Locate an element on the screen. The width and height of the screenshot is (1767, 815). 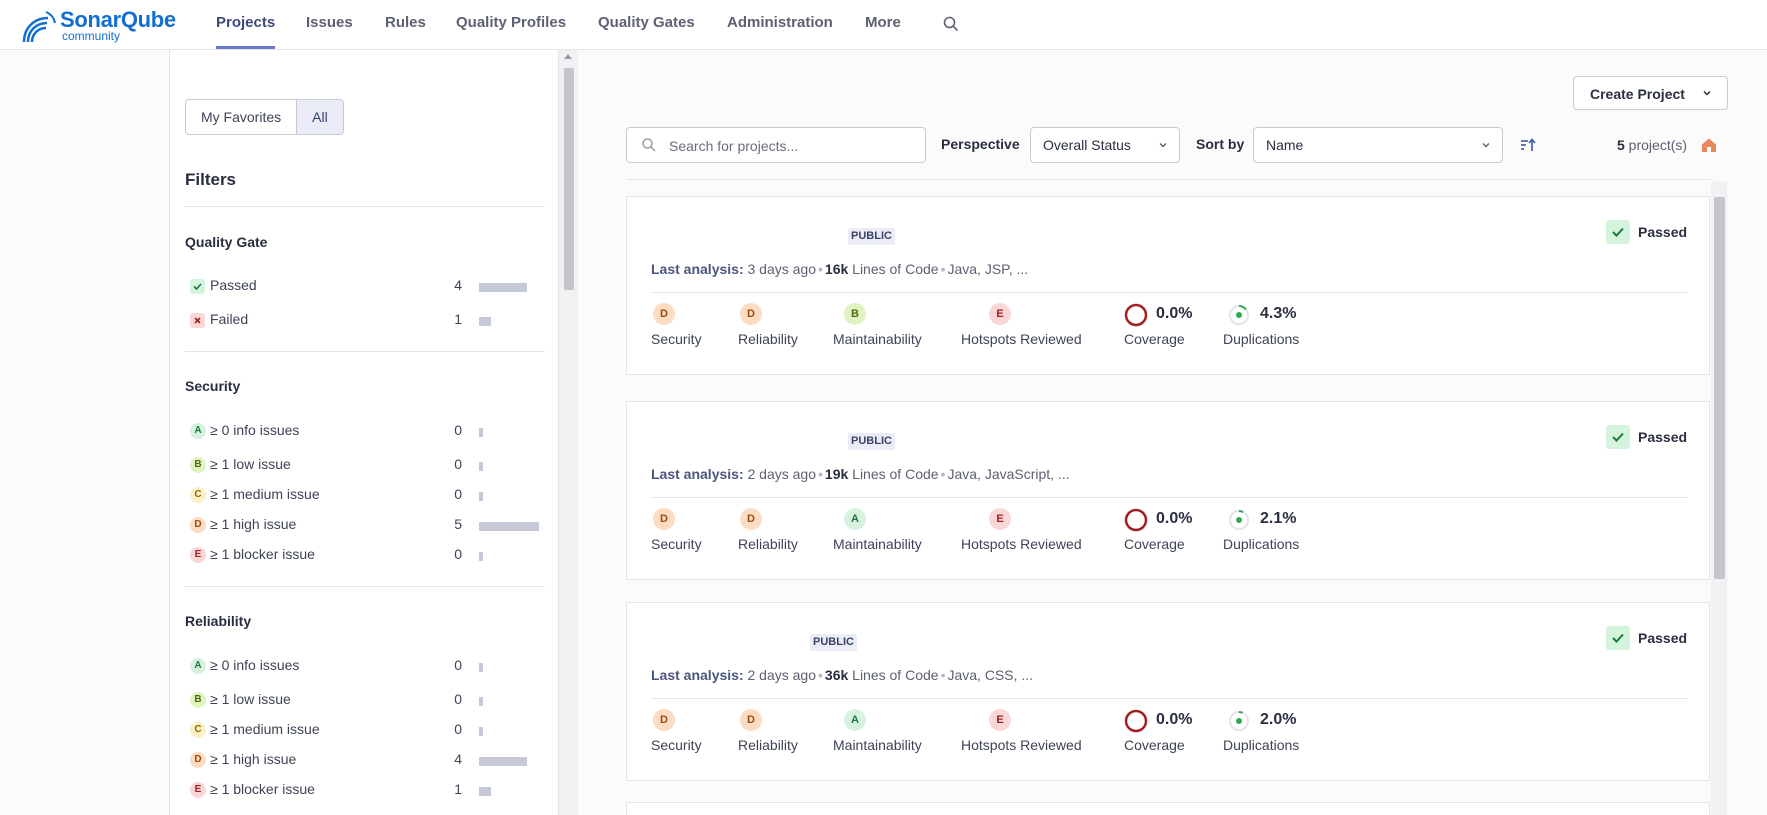
nav-quality-profiles: Quality Profiles is located at coordinates (511, 22).